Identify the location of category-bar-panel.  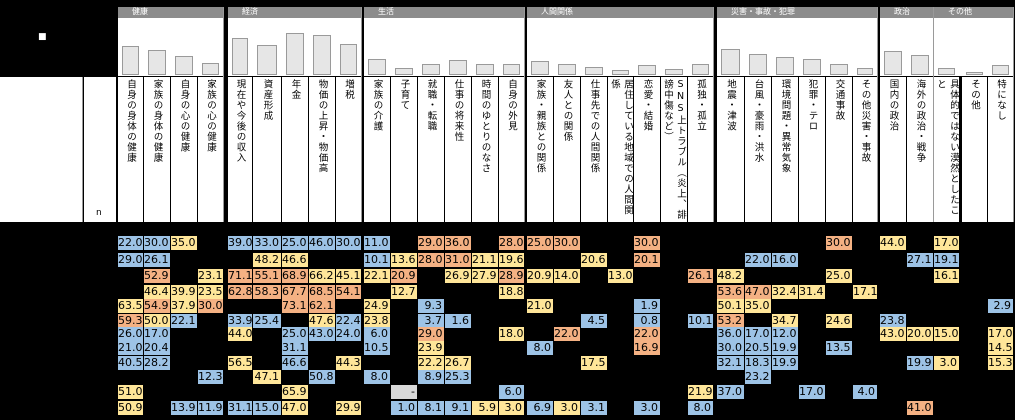
(797, 47).